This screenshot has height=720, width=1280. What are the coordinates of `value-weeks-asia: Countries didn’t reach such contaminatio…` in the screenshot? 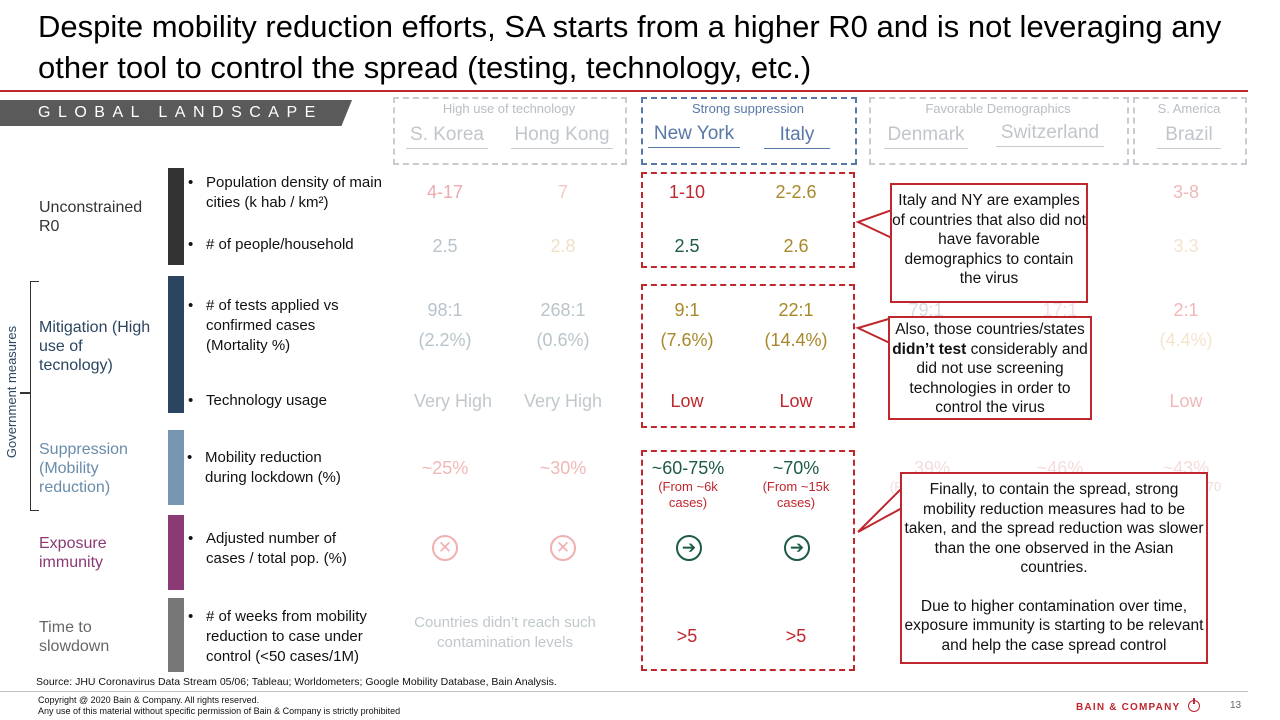 It's located at (505, 632).